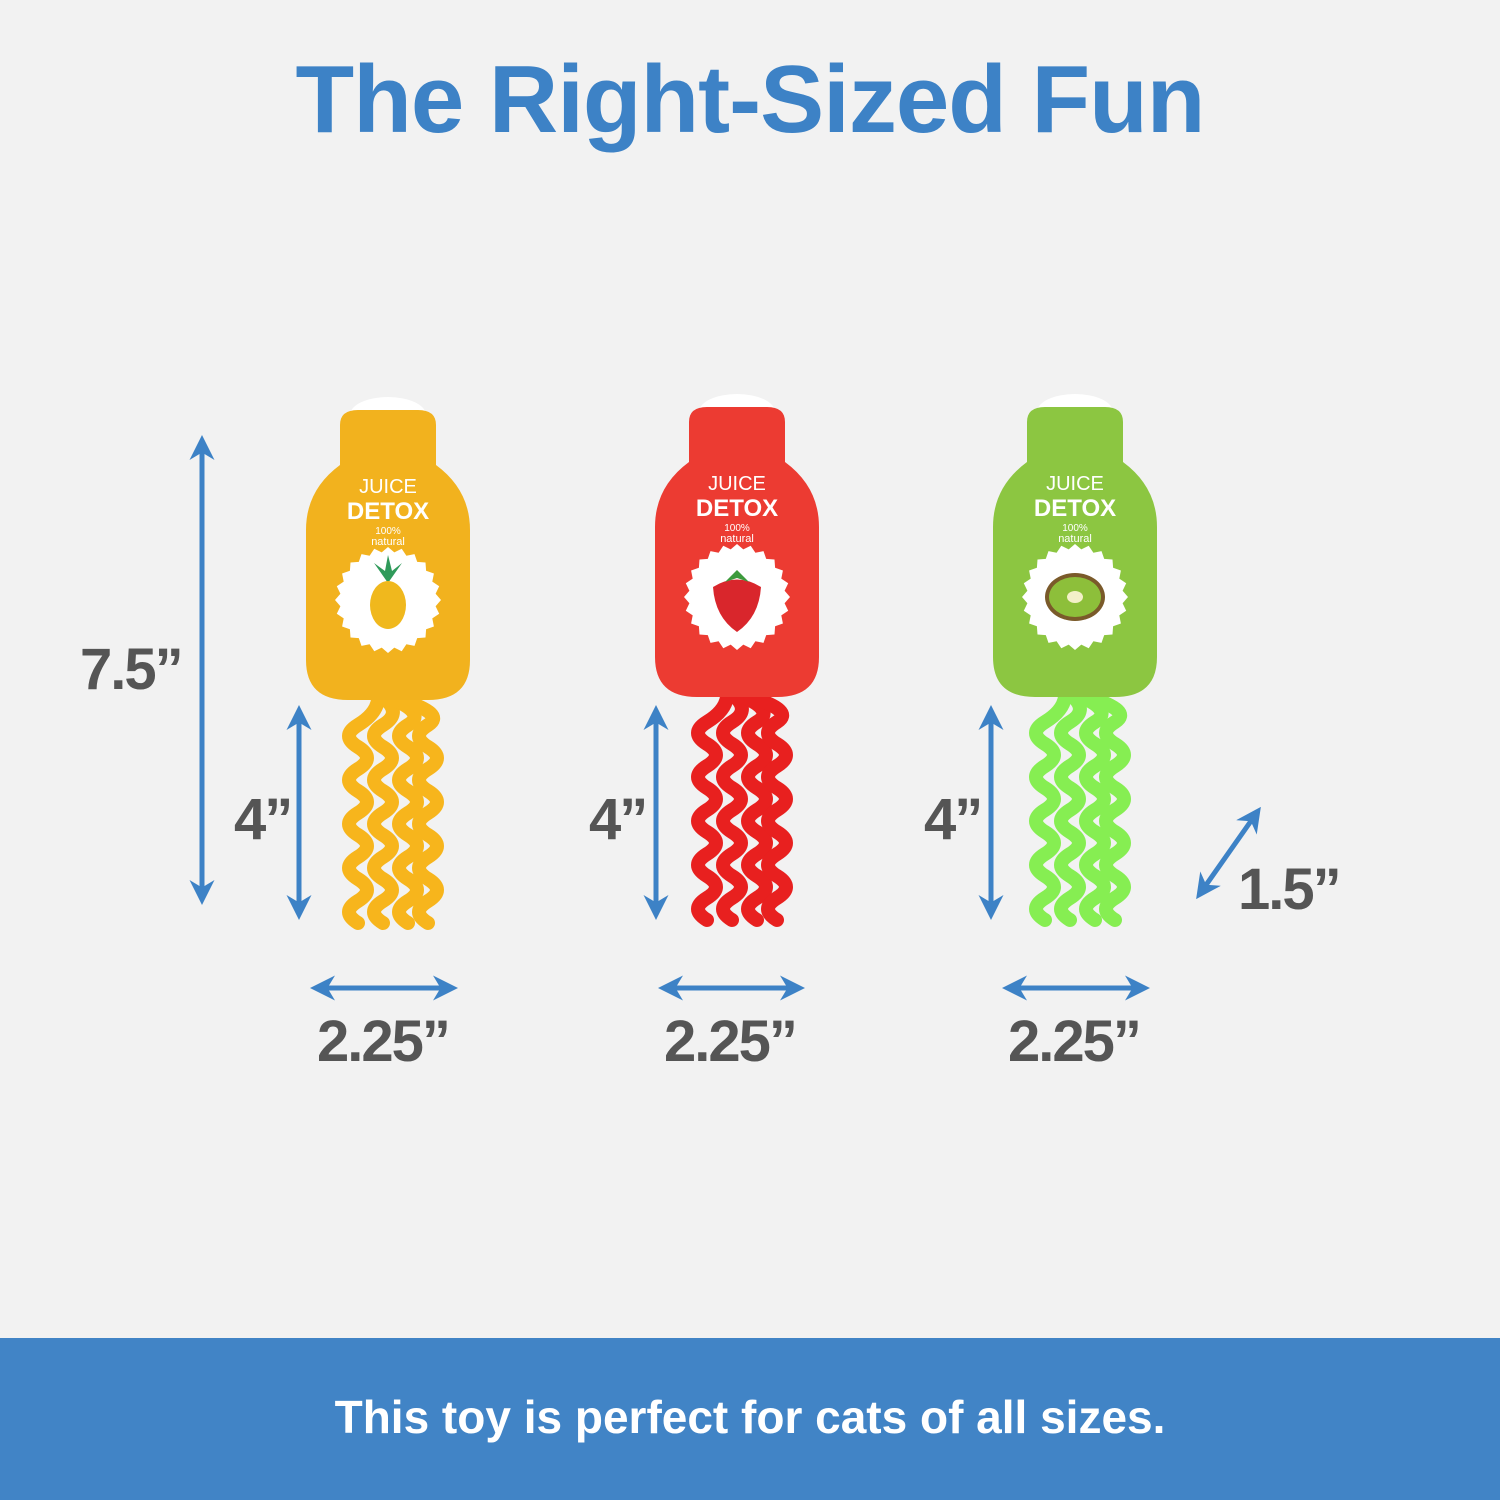 The width and height of the screenshot is (1500, 1500). I want to click on width-label-2: 2.25”, so click(731, 1041).